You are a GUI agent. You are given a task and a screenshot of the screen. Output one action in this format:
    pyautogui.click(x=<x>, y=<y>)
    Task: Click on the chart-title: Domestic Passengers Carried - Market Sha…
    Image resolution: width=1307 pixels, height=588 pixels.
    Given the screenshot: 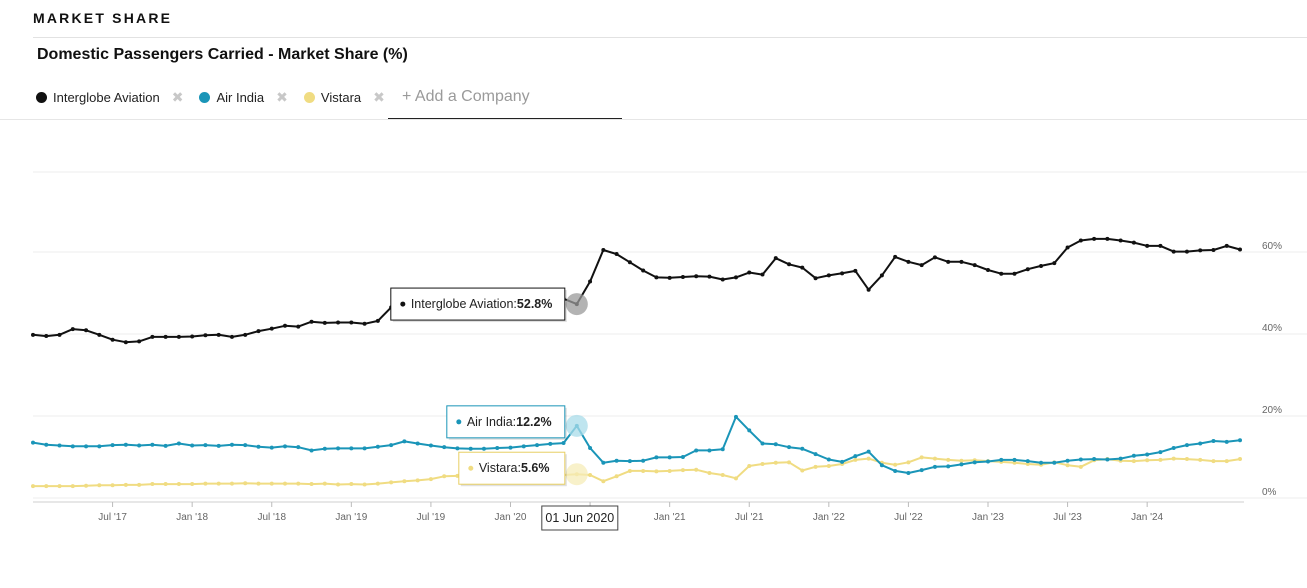 What is the action you would take?
    pyautogui.click(x=222, y=54)
    